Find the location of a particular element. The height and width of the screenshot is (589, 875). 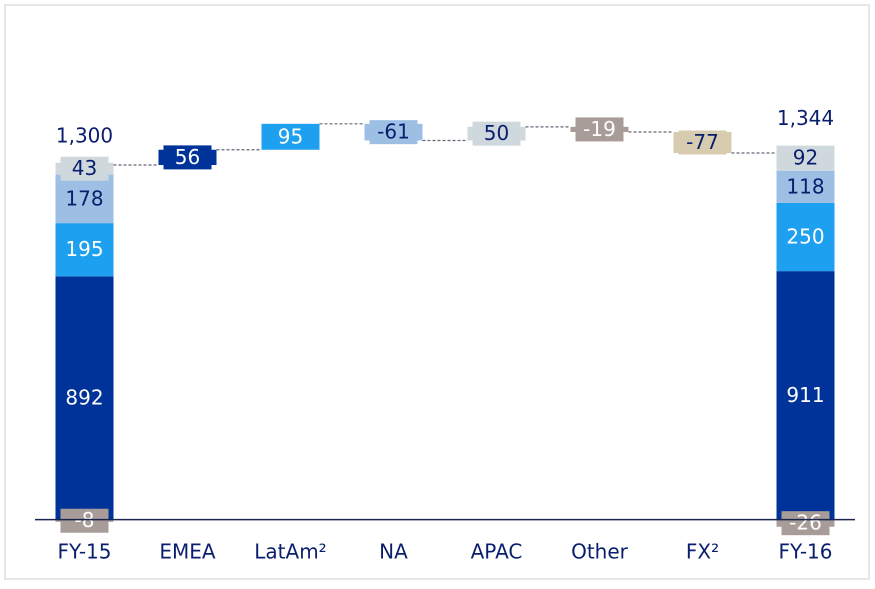

data-label: 56 is located at coordinates (187, 157).